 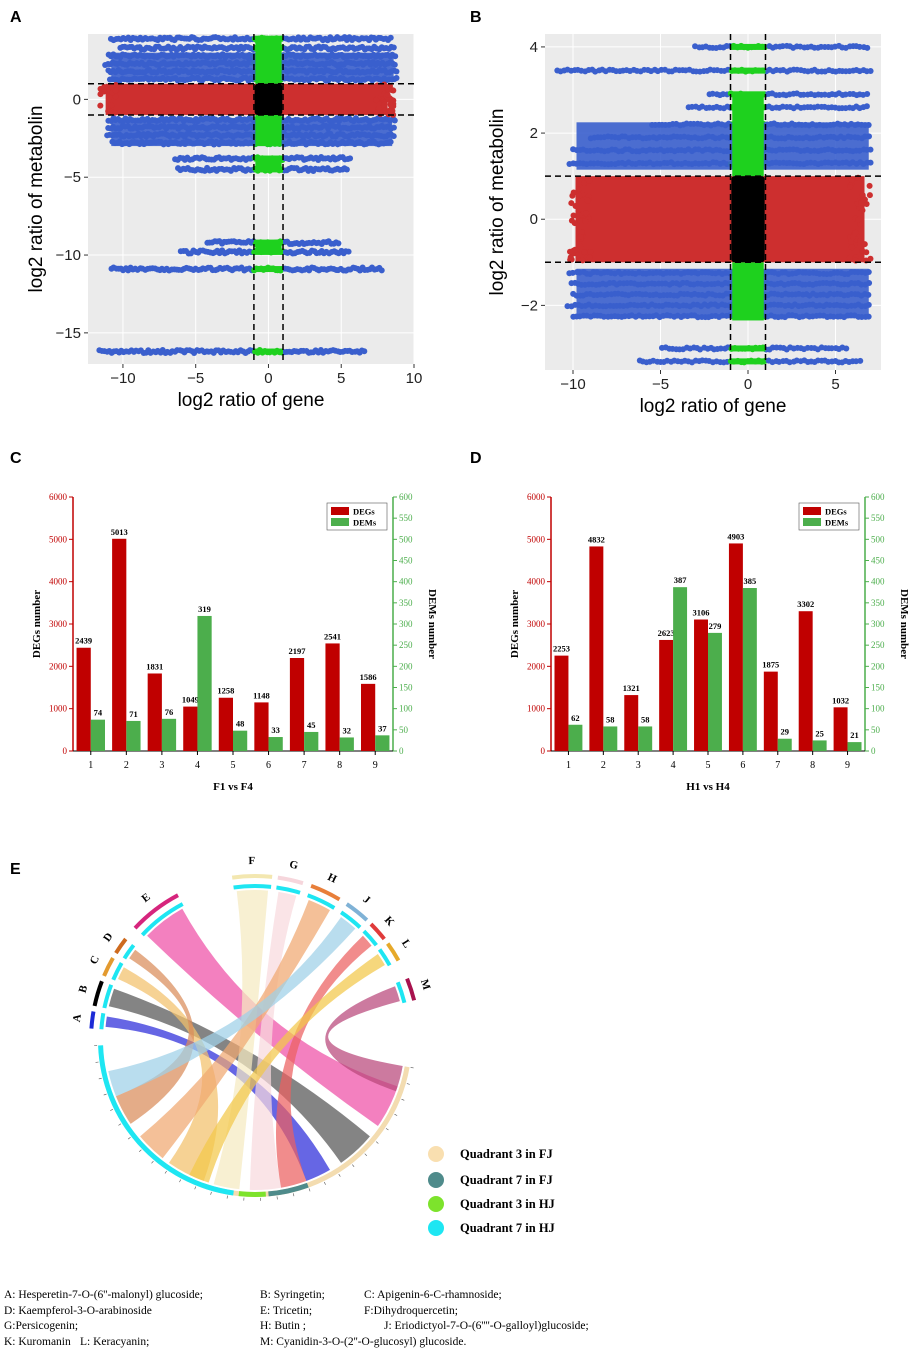 What do you see at coordinates (777, 765) in the screenshot?
I see `x-tick-label: 7` at bounding box center [777, 765].